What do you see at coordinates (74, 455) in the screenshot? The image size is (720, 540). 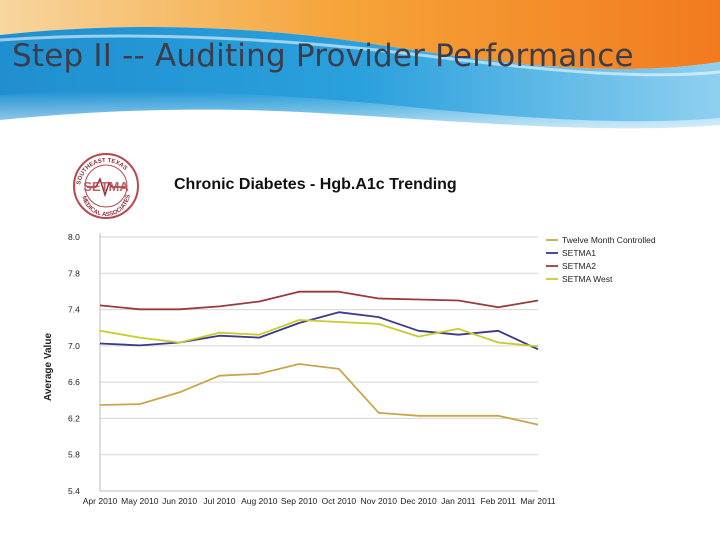 I see `y-tick-label: 5.8` at bounding box center [74, 455].